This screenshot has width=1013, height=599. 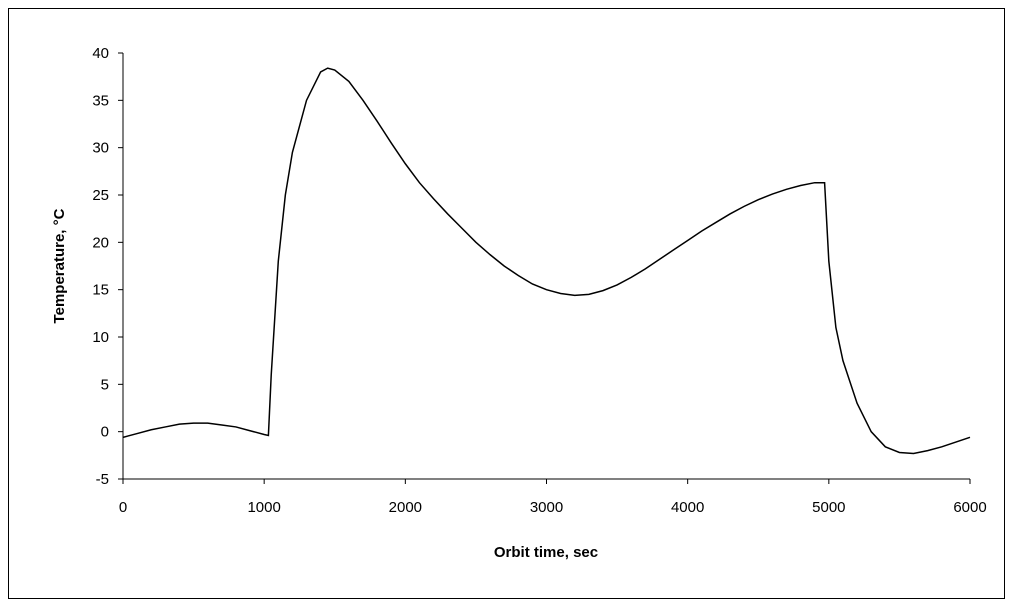 What do you see at coordinates (405, 507) in the screenshot?
I see `x-tick-label: 2000` at bounding box center [405, 507].